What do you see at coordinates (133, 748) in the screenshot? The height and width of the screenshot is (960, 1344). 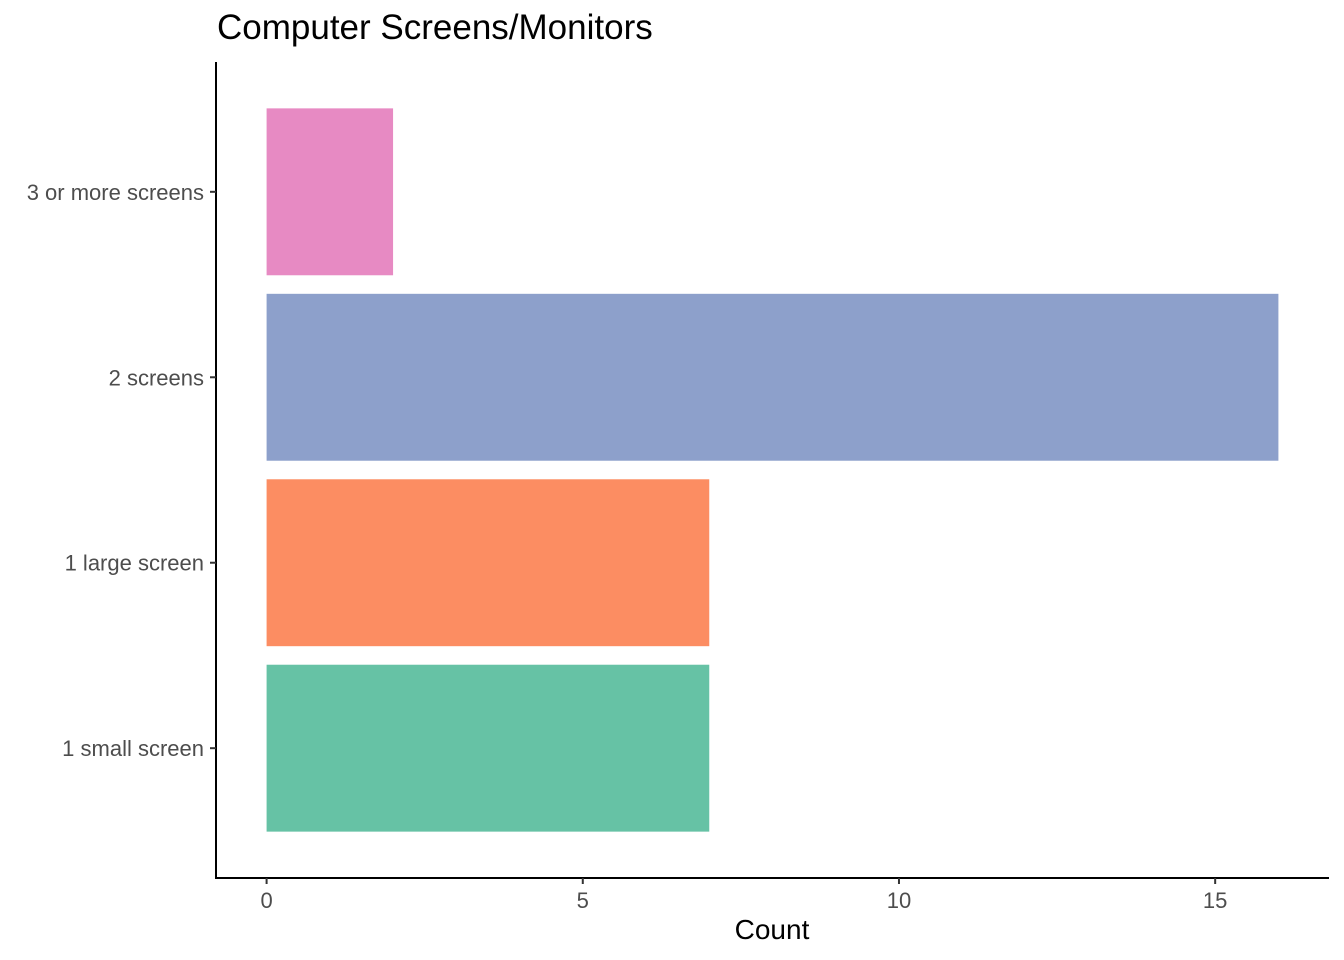 I see `y-tick-label: 1 small screen` at bounding box center [133, 748].